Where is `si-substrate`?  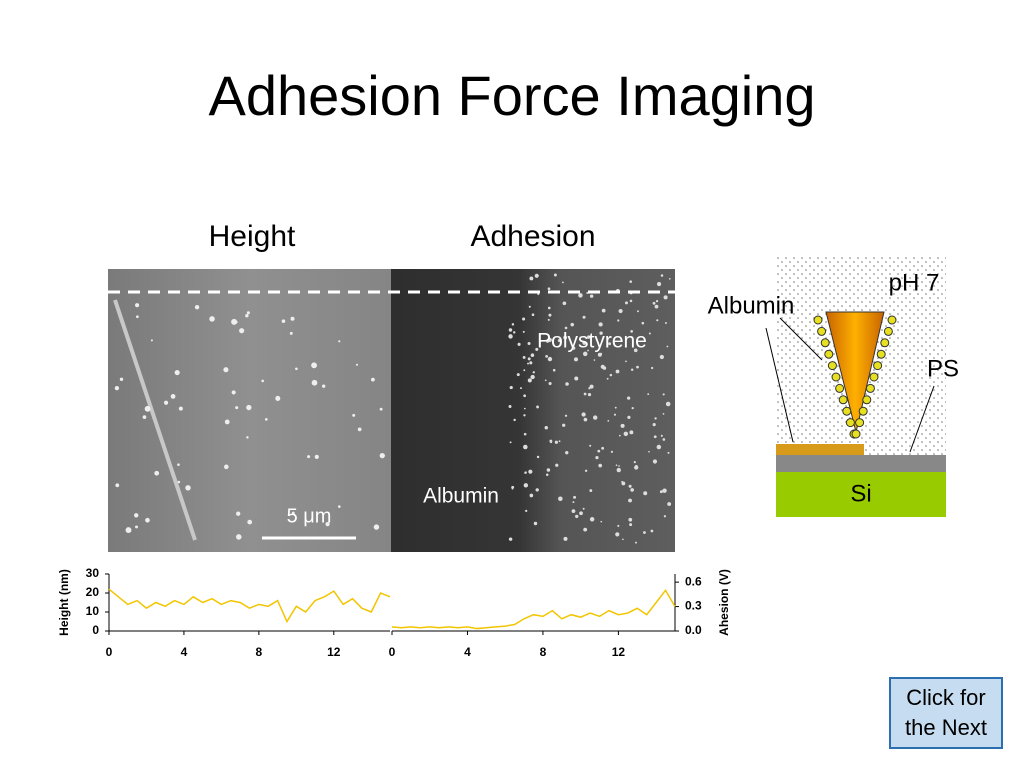
si-substrate is located at coordinates (861, 494).